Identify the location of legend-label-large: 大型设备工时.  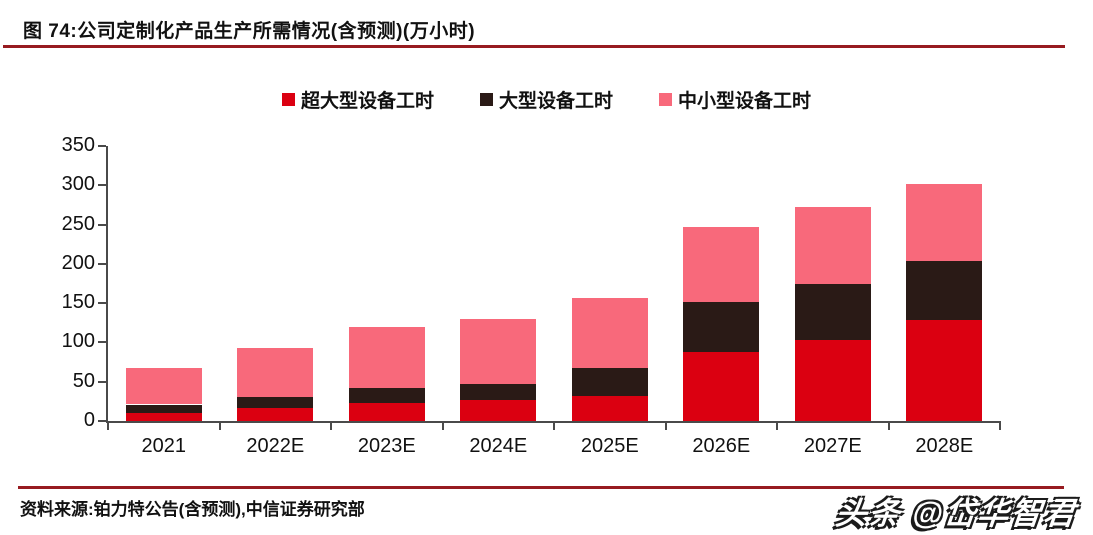
(555, 101).